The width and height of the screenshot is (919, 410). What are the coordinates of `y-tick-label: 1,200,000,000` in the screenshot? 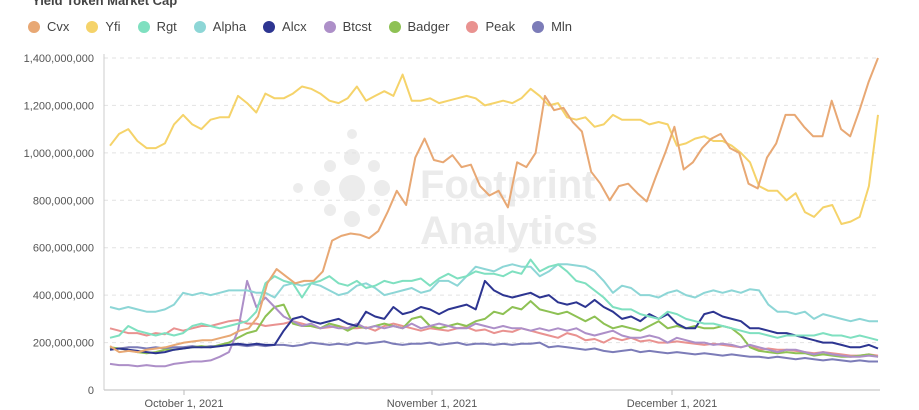 It's located at (59, 106).